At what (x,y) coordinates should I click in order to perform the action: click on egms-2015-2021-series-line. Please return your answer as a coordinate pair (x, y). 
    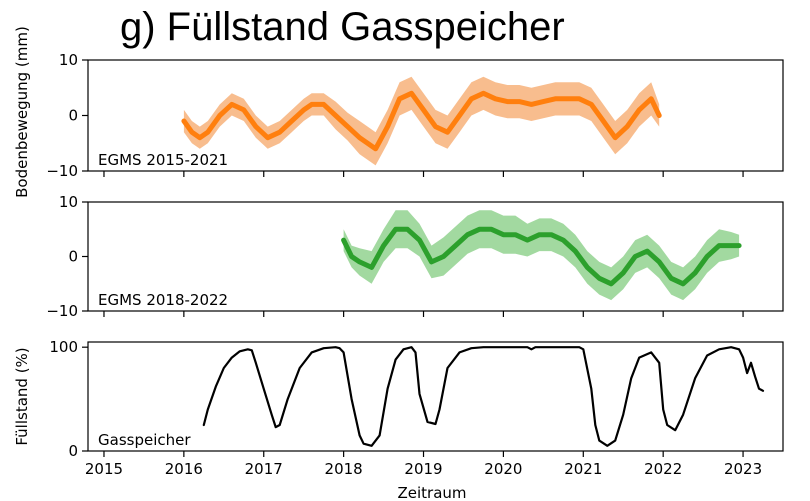
    Looking at the image, I should click on (421, 121).